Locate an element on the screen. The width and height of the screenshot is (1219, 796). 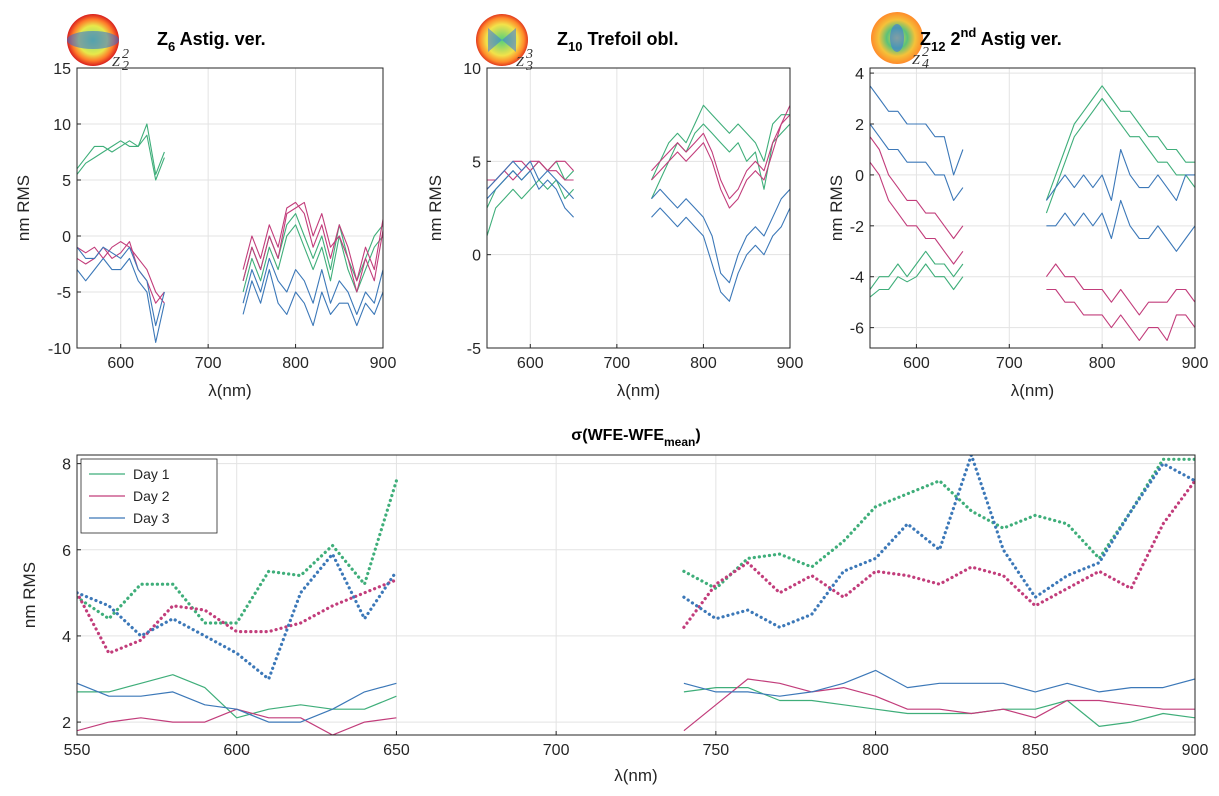
zernike-icons is located at coordinates (495, 39).